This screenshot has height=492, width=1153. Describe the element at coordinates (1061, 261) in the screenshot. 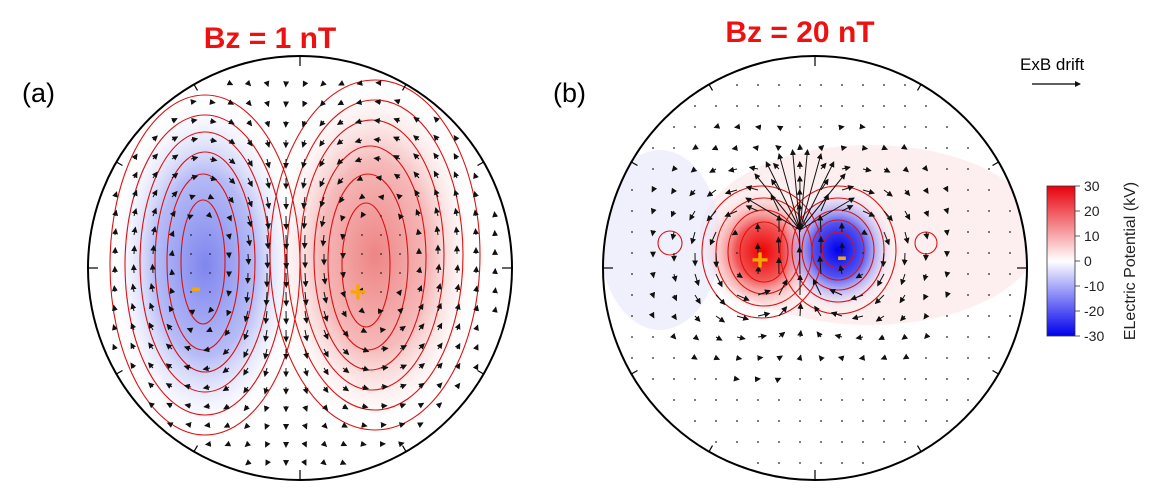

I see `colorbar-ramp` at that location.